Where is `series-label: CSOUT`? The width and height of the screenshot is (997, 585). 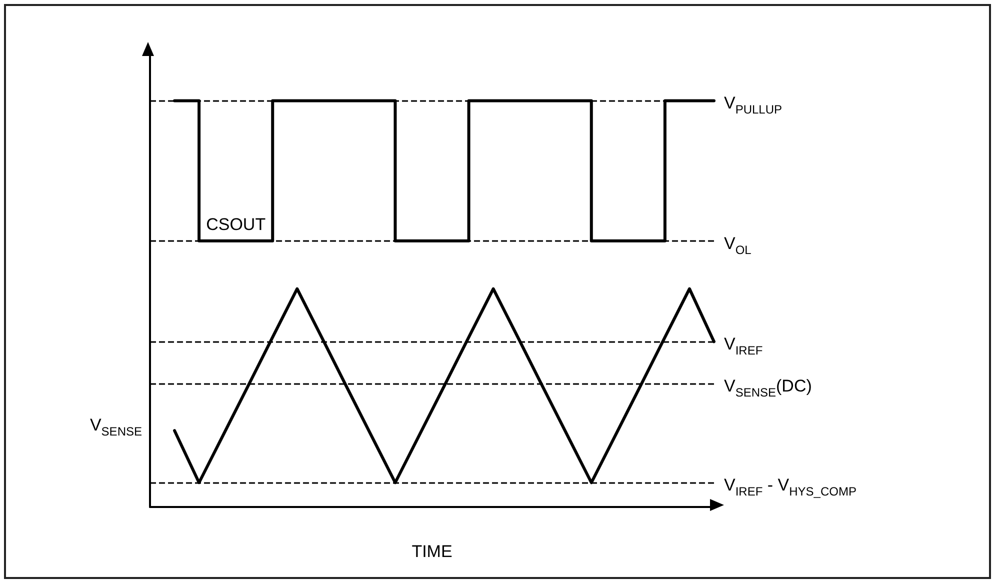 series-label: CSOUT is located at coordinates (236, 224).